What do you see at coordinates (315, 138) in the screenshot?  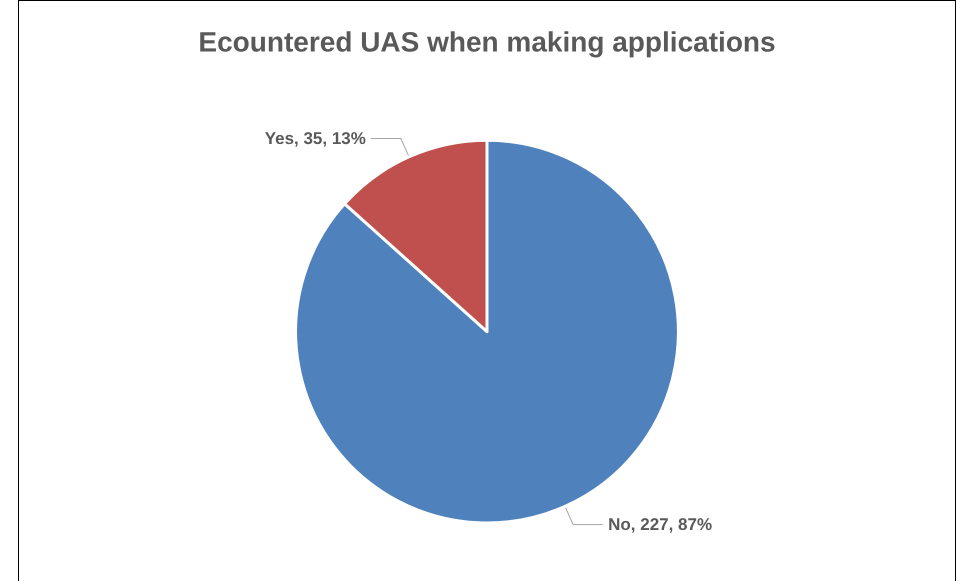 I see `slice-label: Yes, 35, 13%` at bounding box center [315, 138].